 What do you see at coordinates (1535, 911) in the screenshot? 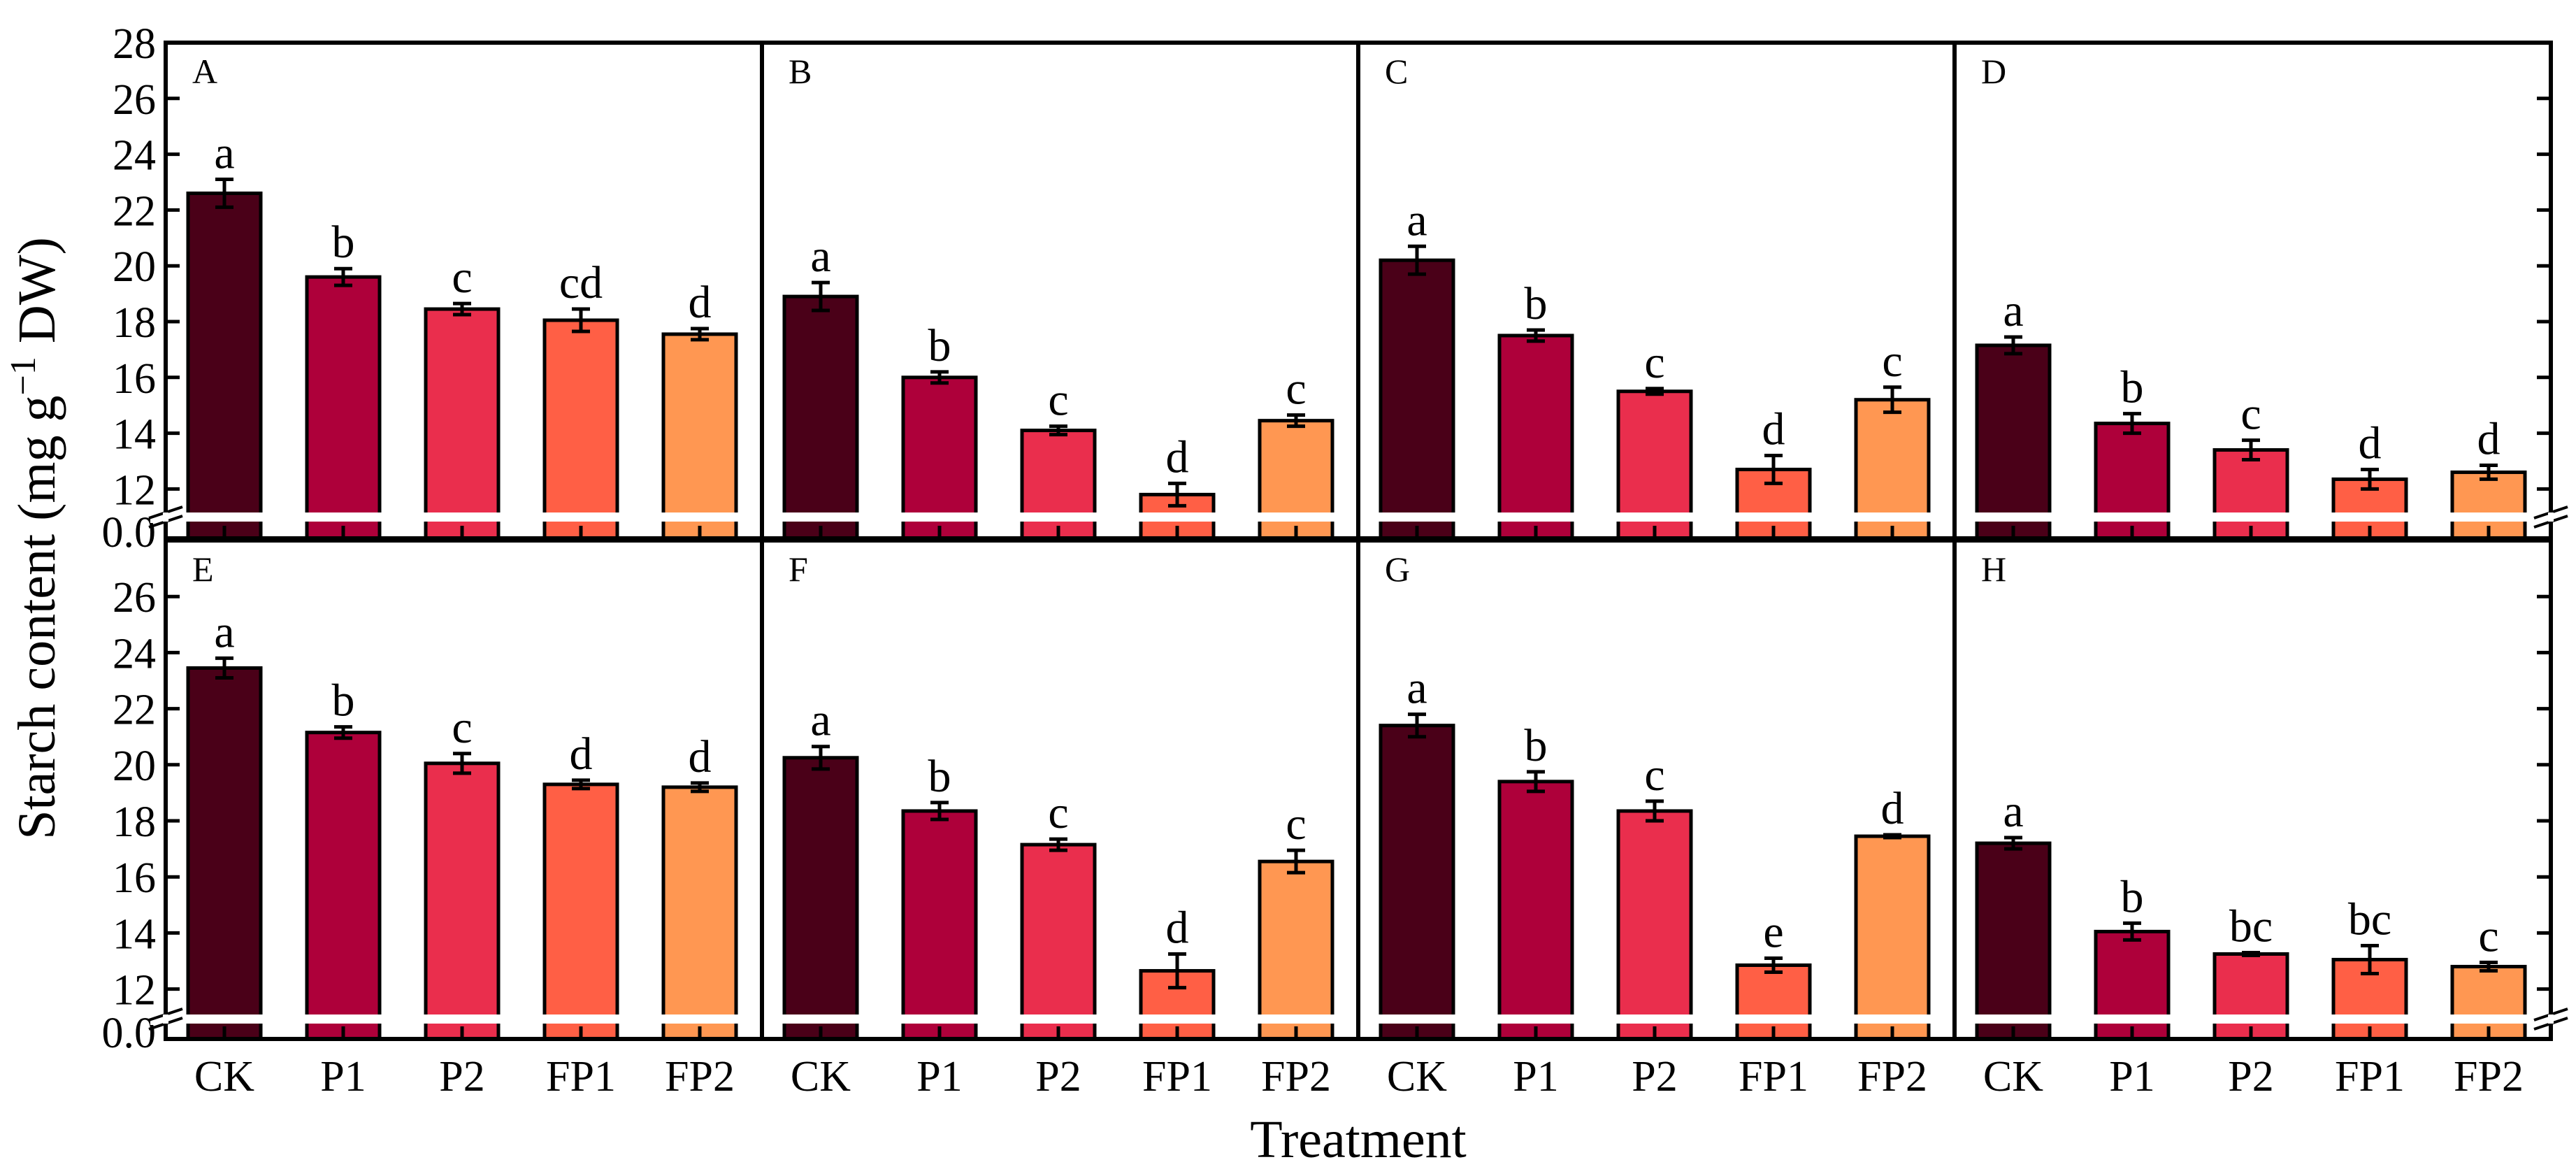
I see `bar-G-P1` at bounding box center [1535, 911].